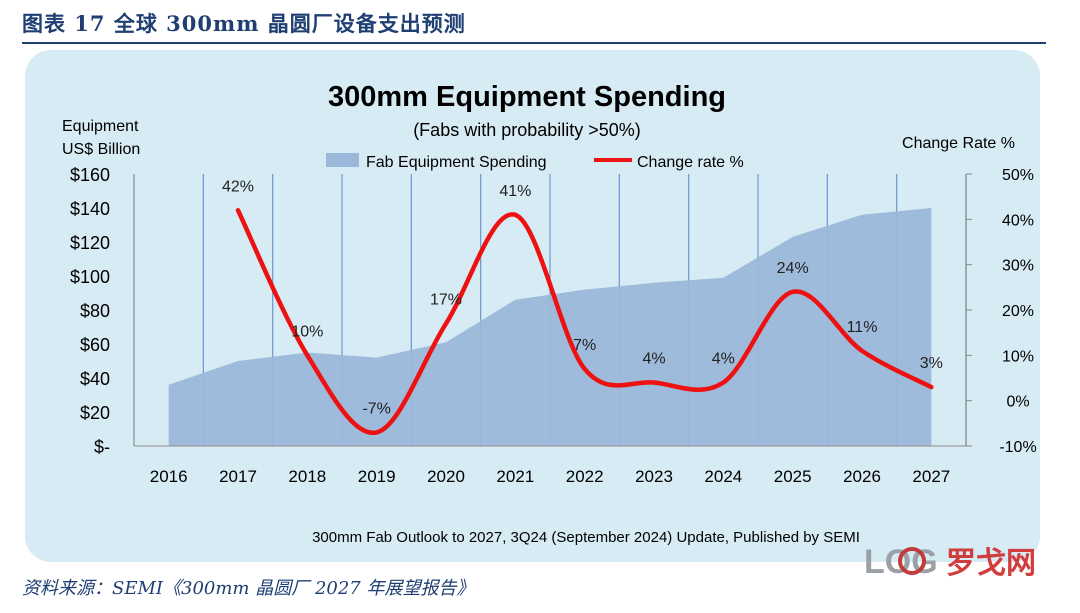 The height and width of the screenshot is (613, 1080). Describe the element at coordinates (527, 130) in the screenshot. I see `chart-subtitle: (Fabs with probability >50%)` at that location.